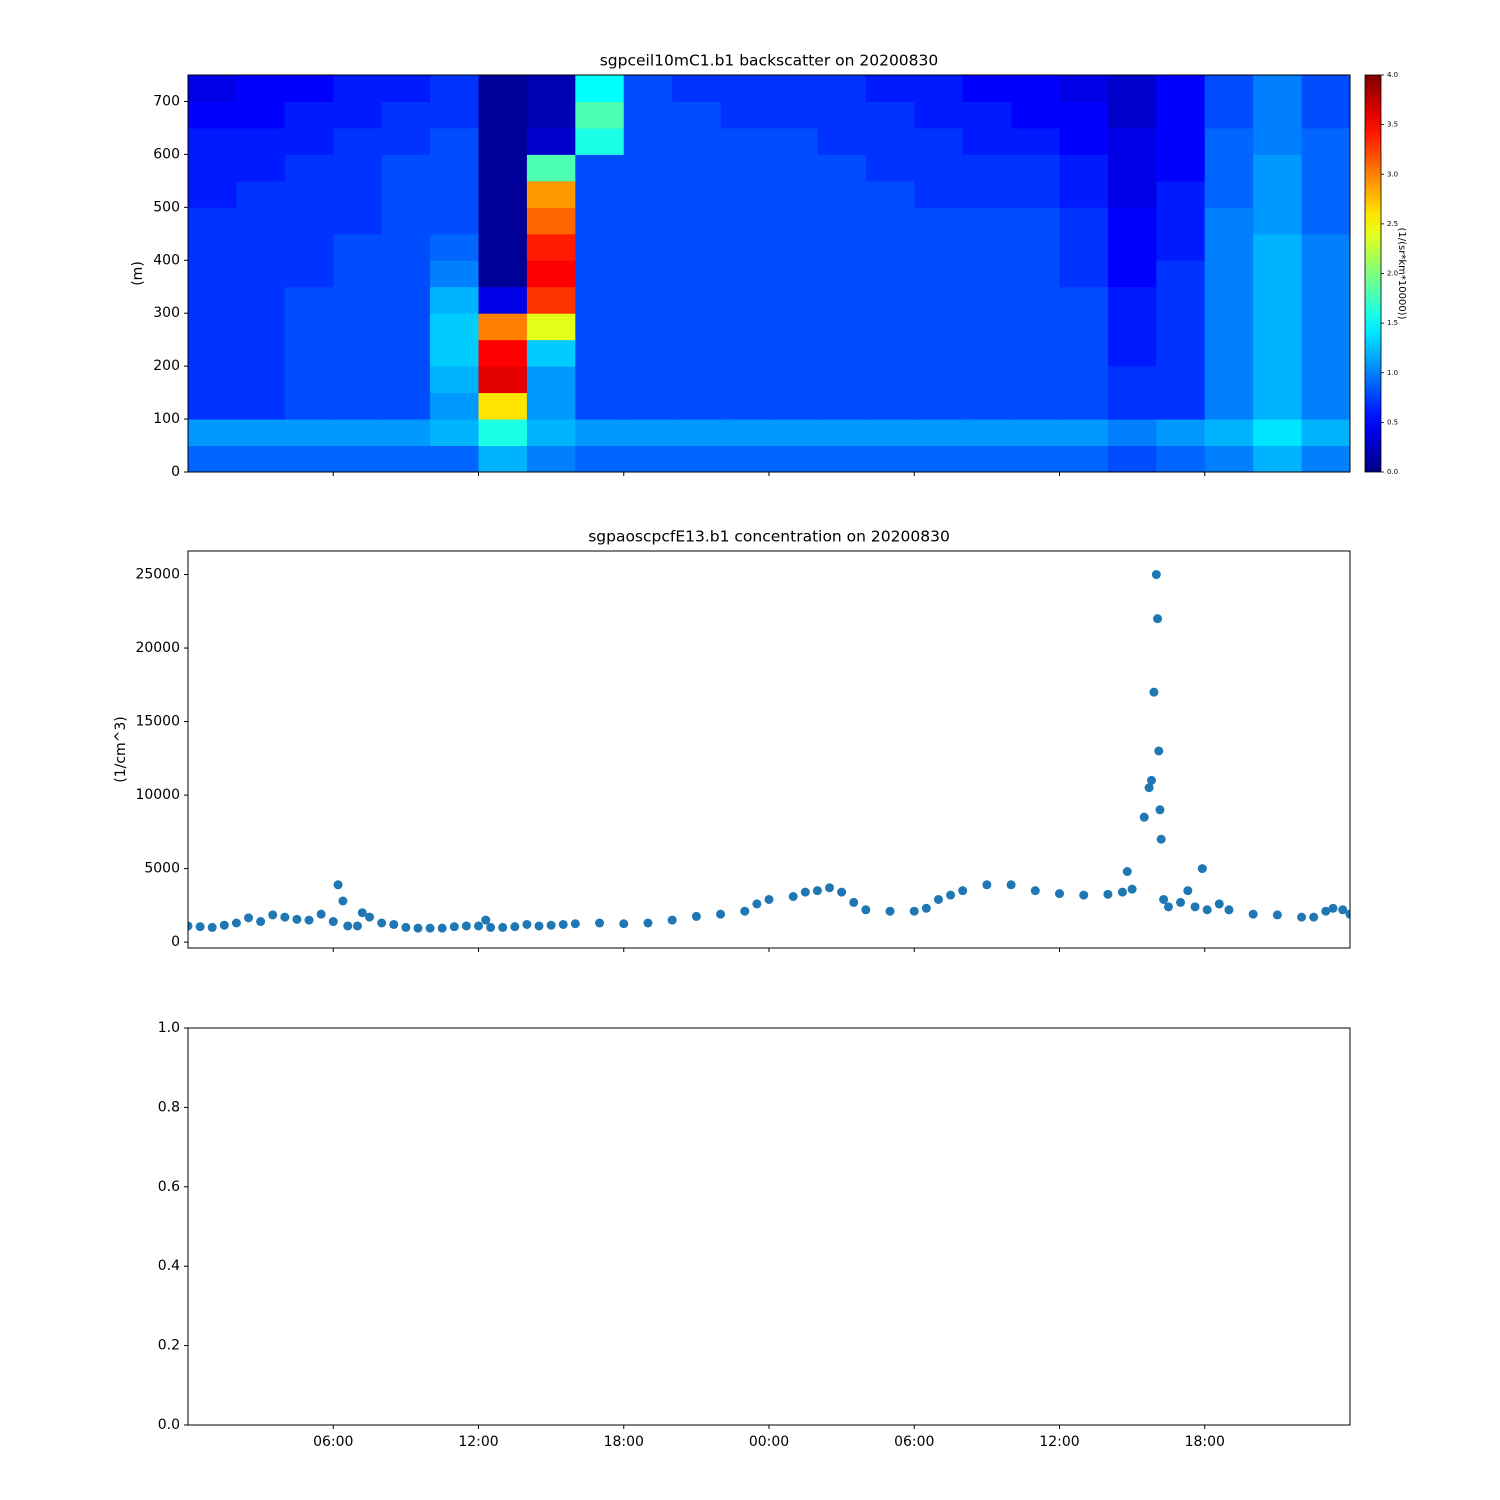 Image resolution: width=1500 pixels, height=1500 pixels. What do you see at coordinates (1392, 224) in the screenshot?
I see `colorbar-tick-label: 2.5` at bounding box center [1392, 224].